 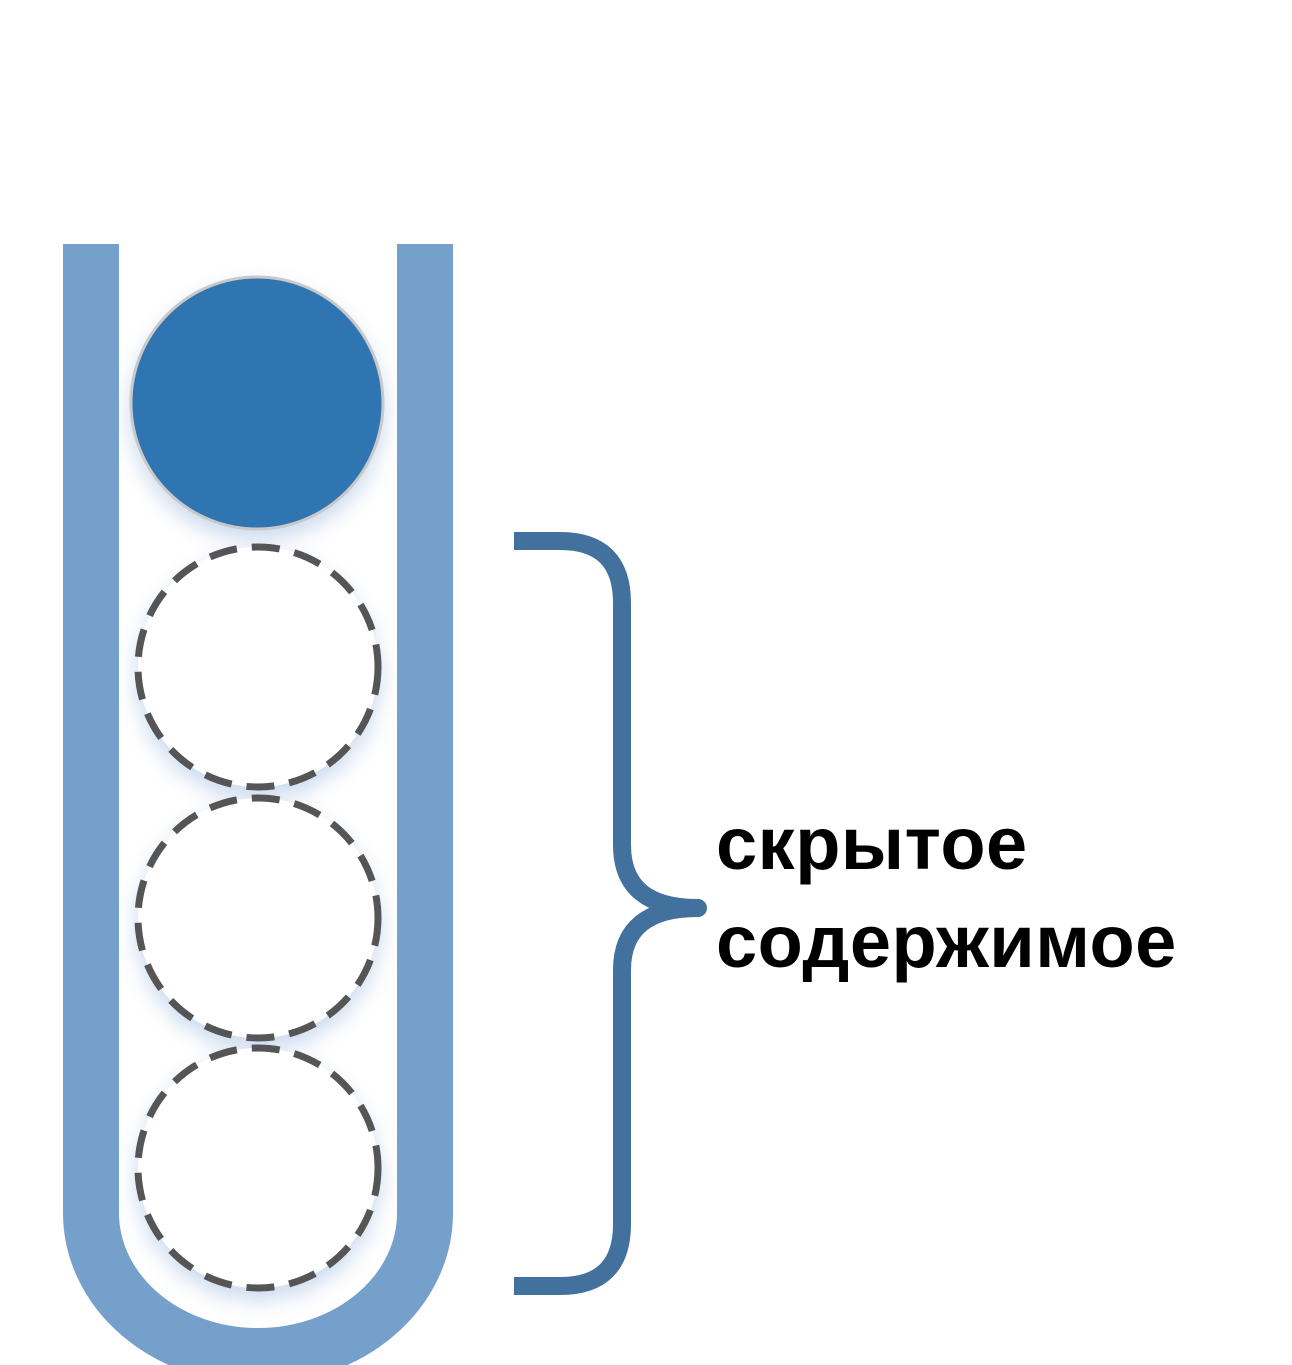 What do you see at coordinates (946, 941) in the screenshot?
I see `label-line-2: содержимое` at bounding box center [946, 941].